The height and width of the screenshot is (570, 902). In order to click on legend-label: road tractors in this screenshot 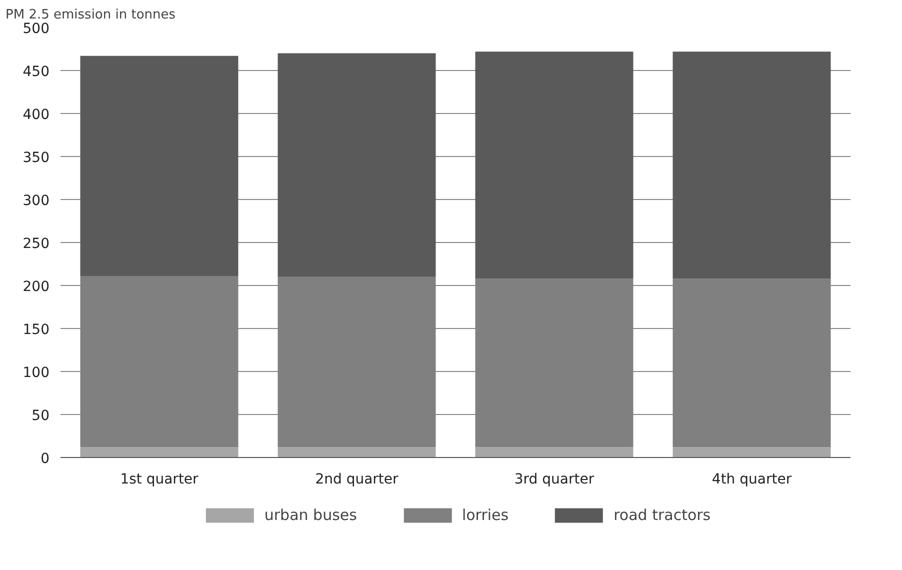, I will do `click(662, 515)`.